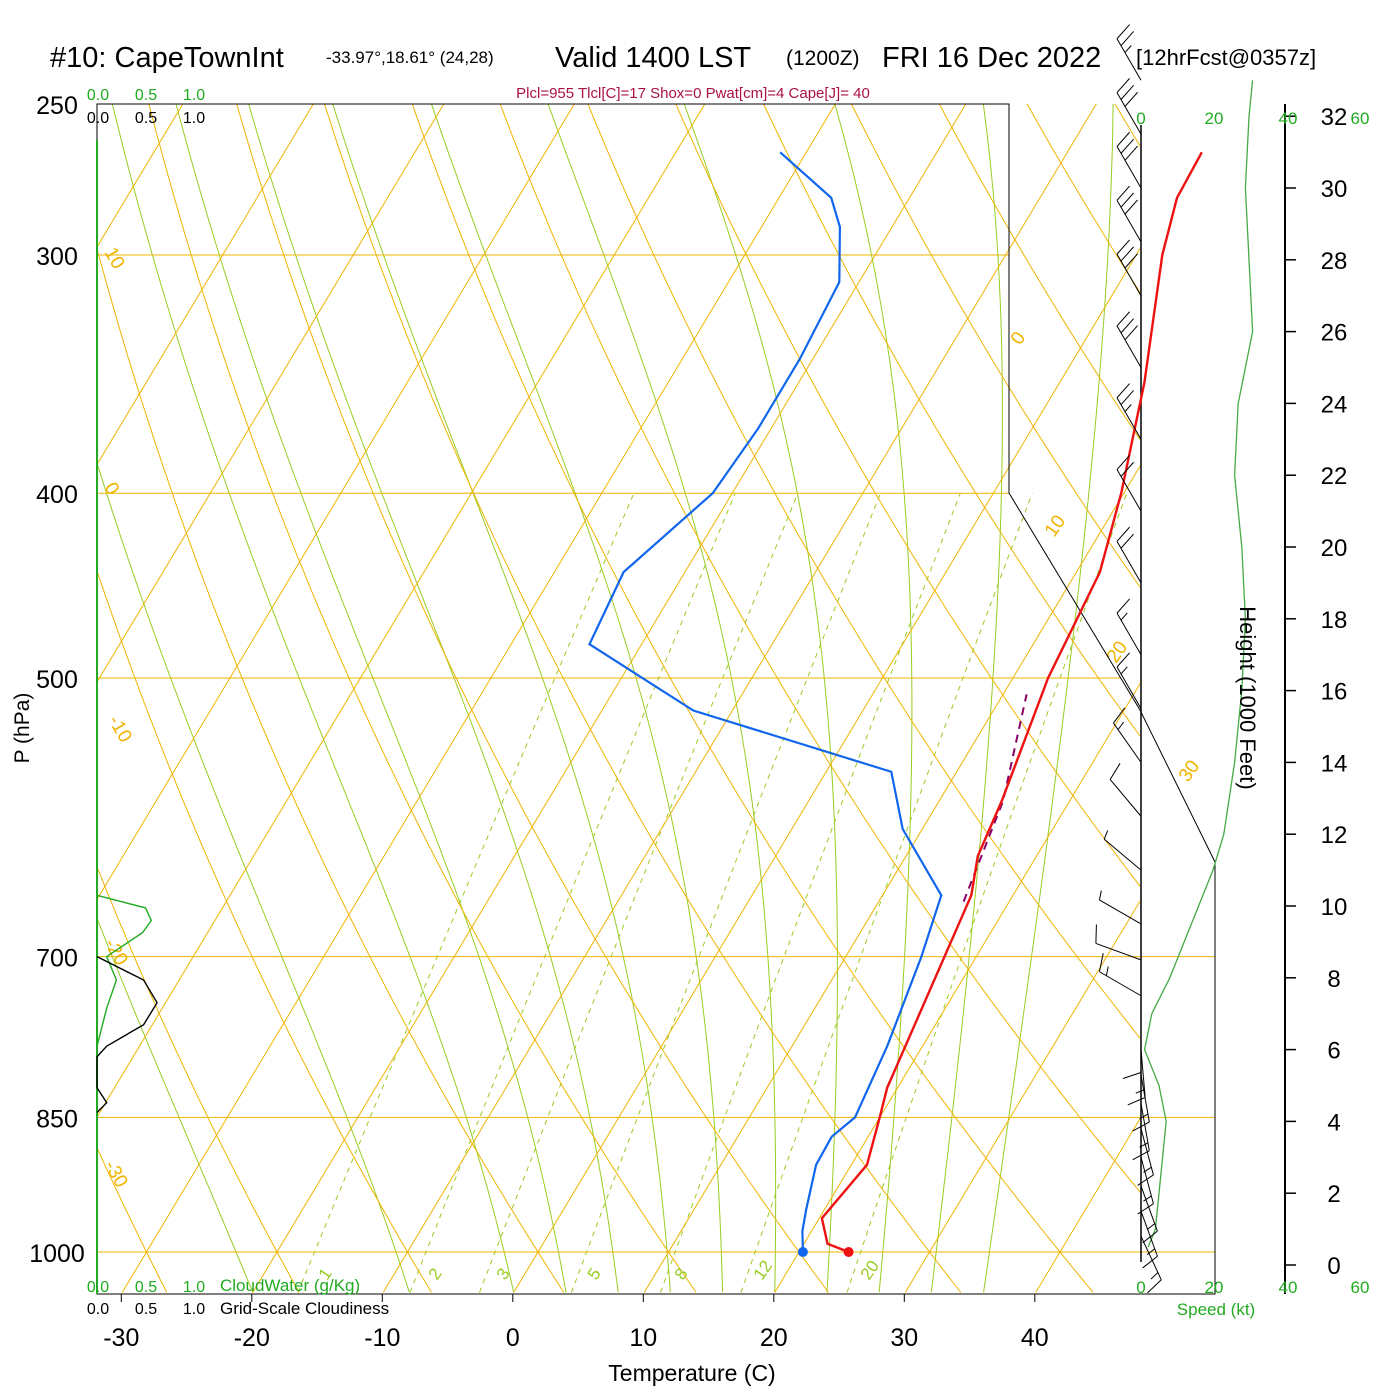  I want to click on valid-utc: (1200Z), so click(823, 58).